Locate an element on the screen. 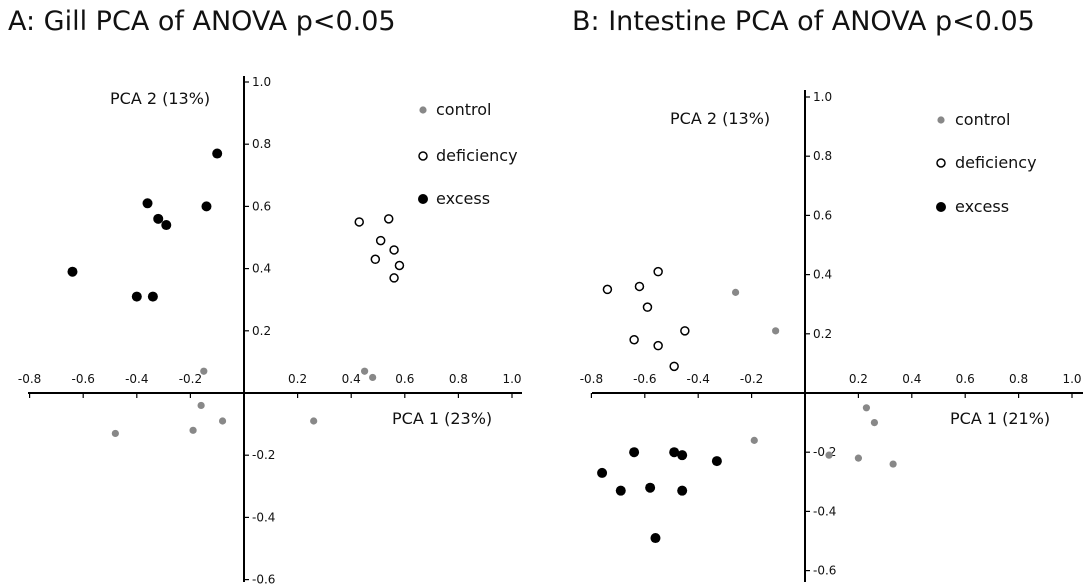  chart-a-x-tick-label: 0.2 is located at coordinates (297, 379).